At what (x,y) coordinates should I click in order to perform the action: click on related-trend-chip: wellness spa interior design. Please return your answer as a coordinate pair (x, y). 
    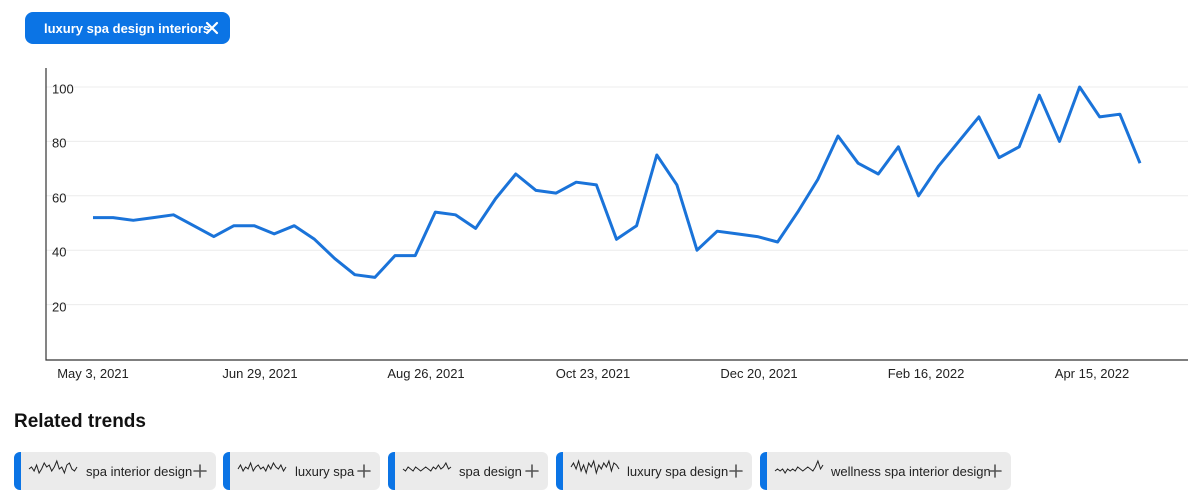
    Looking at the image, I should click on (885, 471).